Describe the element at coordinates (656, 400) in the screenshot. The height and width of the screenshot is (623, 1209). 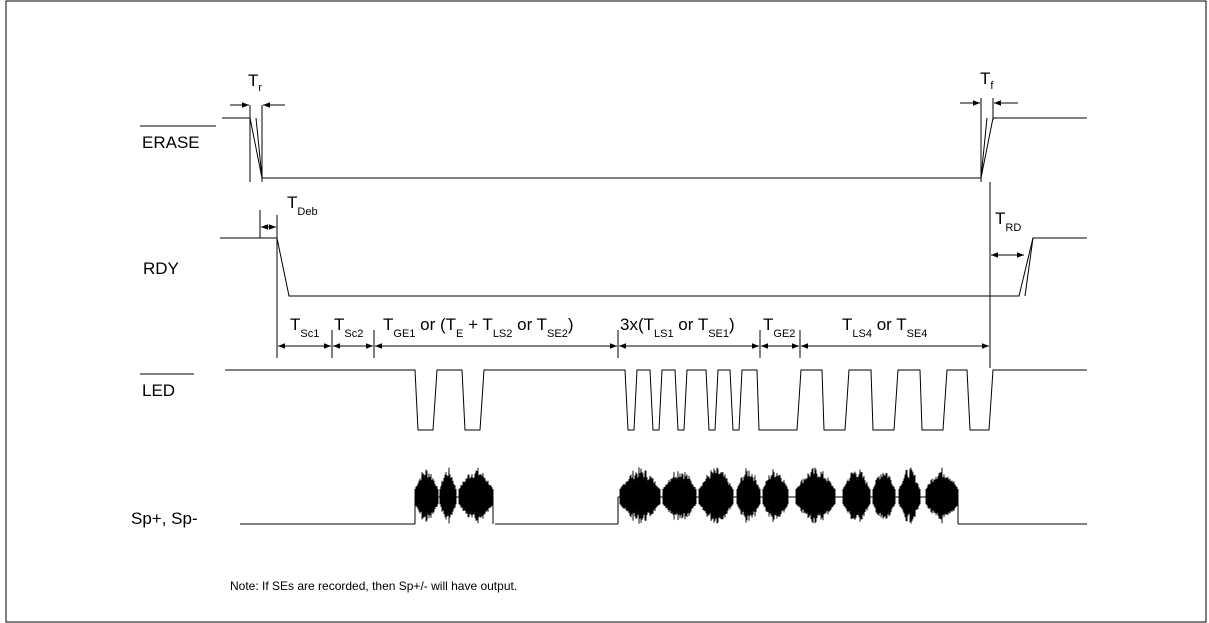
I see `led-waveform` at that location.